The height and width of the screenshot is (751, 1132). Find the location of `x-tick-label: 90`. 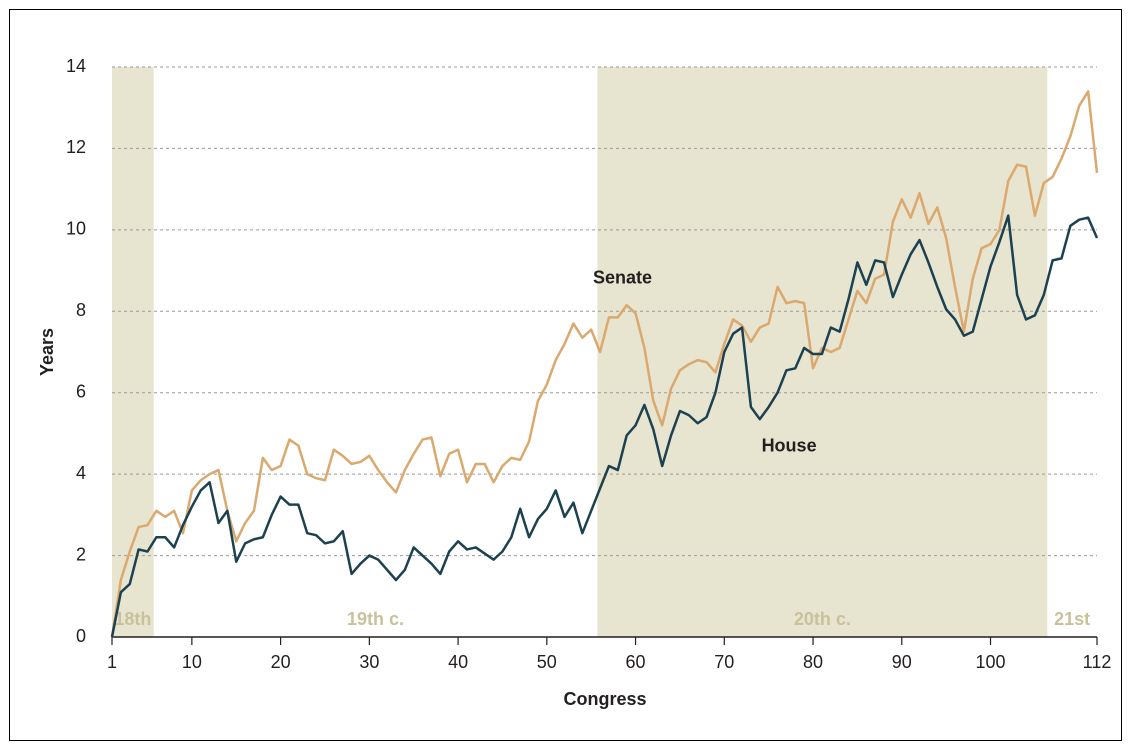

x-tick-label: 90 is located at coordinates (902, 662).